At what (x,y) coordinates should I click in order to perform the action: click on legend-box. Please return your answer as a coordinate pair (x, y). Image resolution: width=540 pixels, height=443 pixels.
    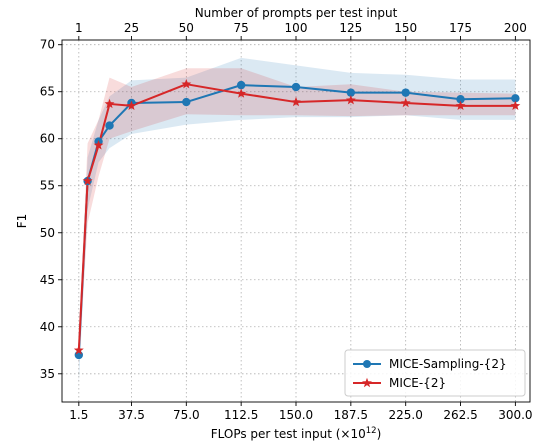
    Looking at the image, I should click on (435, 373).